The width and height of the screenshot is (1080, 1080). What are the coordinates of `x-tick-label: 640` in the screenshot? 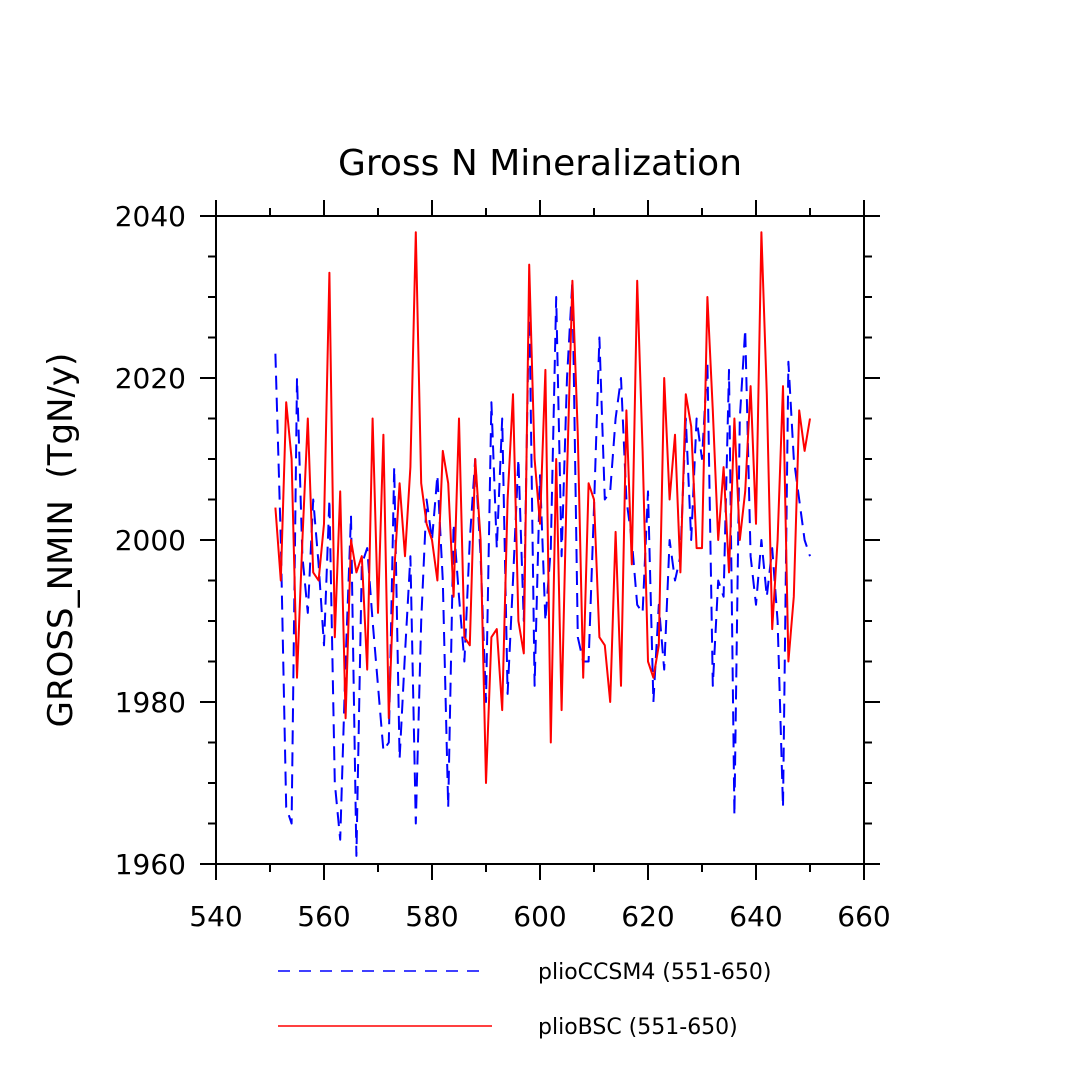 It's located at (755, 916).